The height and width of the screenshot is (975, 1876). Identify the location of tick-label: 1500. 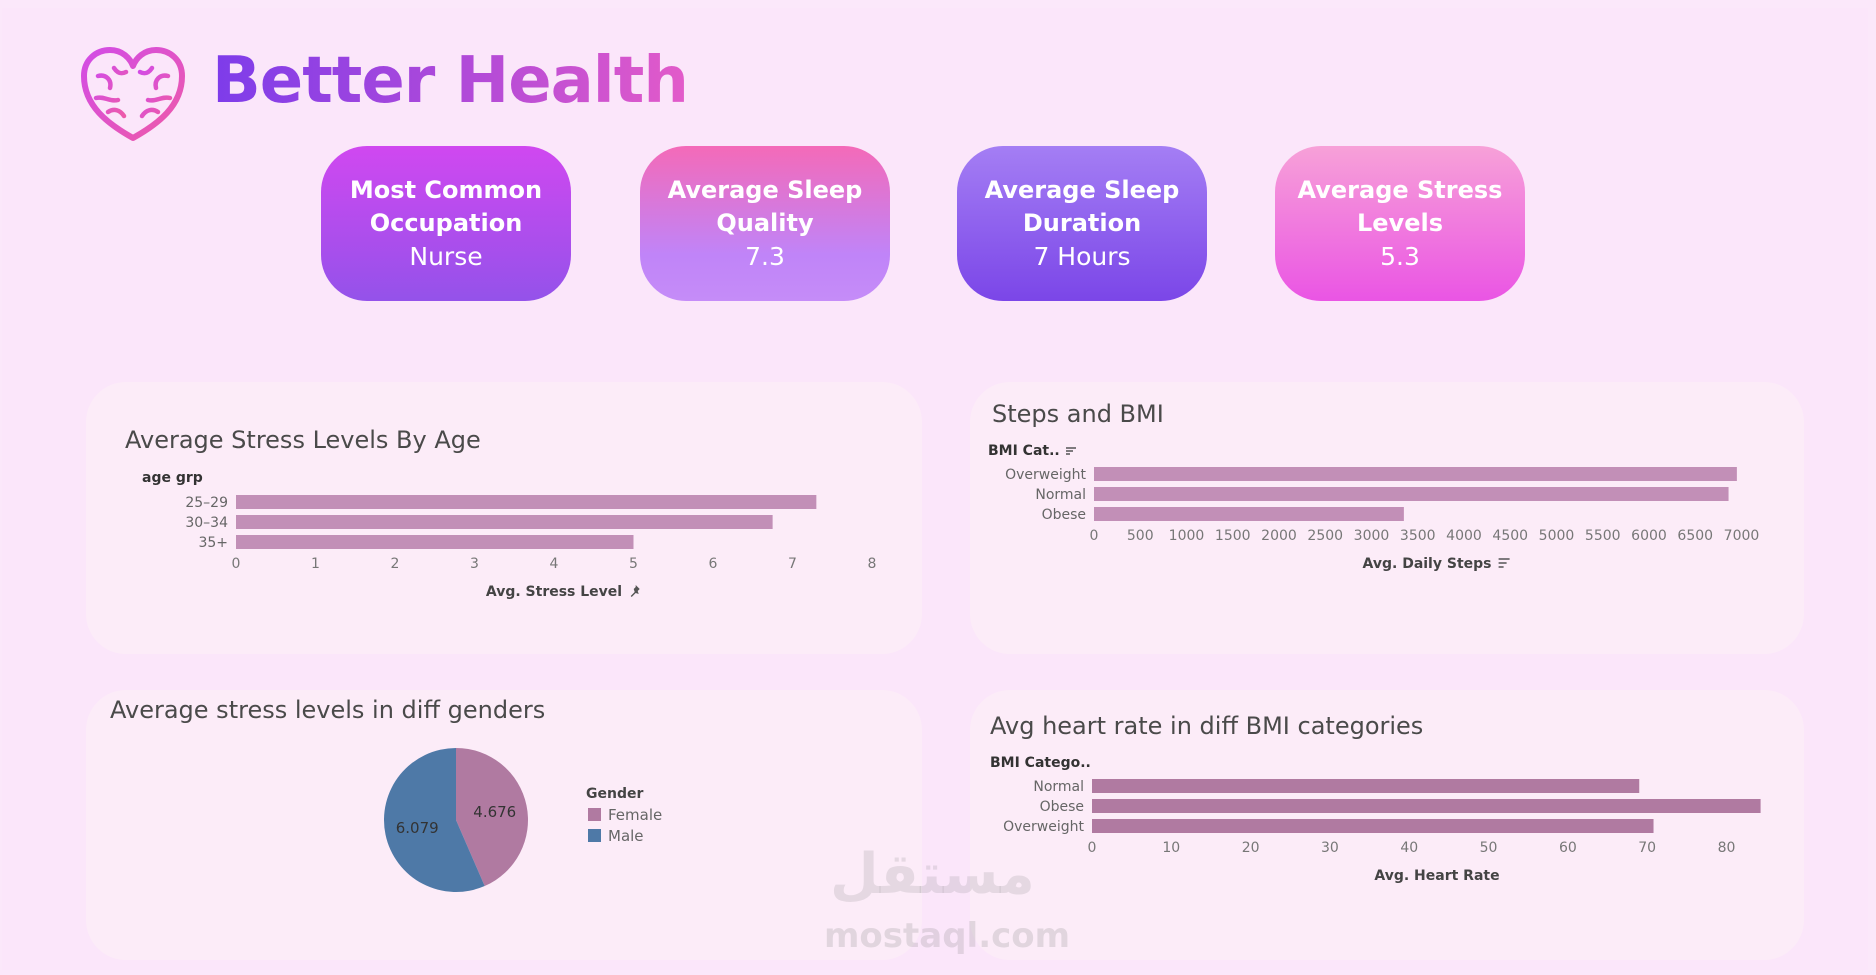
(1233, 536).